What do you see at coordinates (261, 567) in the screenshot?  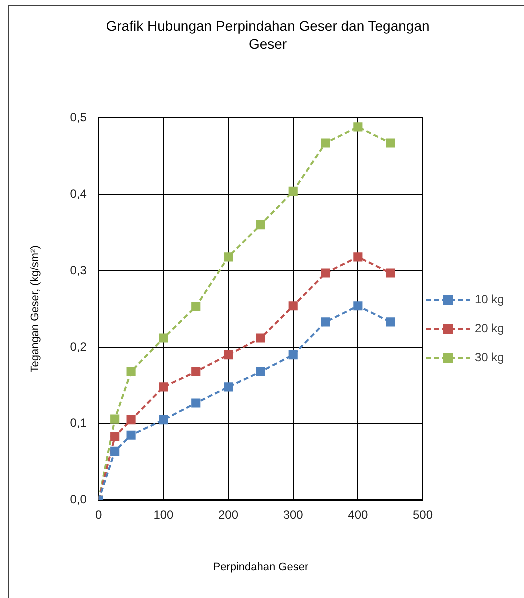 I see `x-axis-title: Perpindahan Geser` at bounding box center [261, 567].